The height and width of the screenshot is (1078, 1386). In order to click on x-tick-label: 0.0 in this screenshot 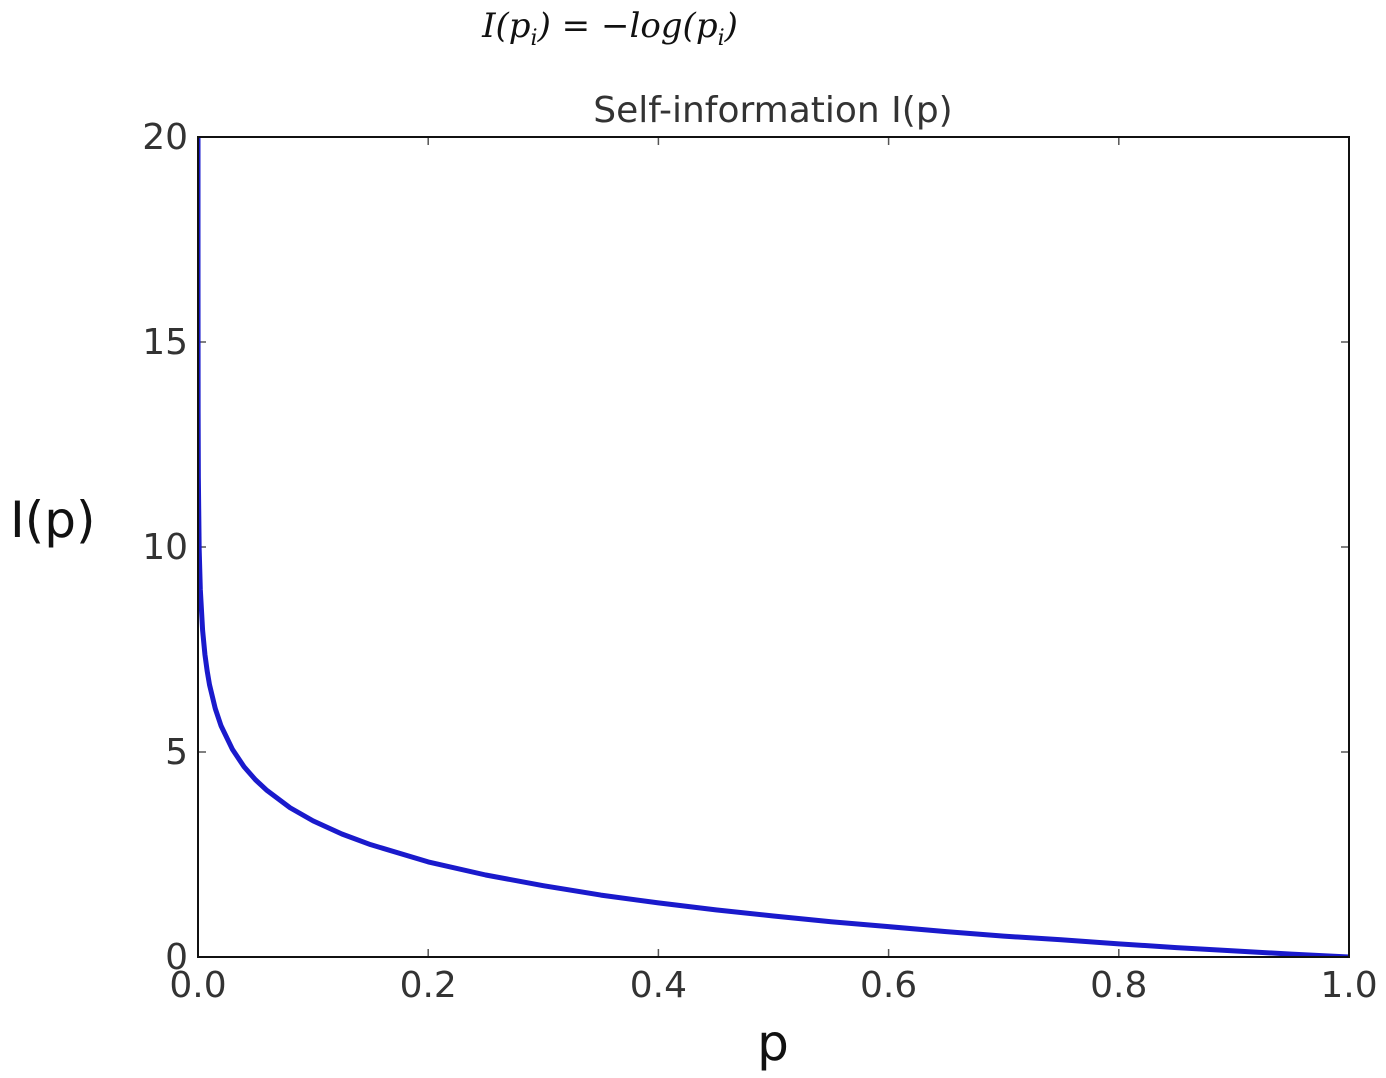, I will do `click(197, 985)`.